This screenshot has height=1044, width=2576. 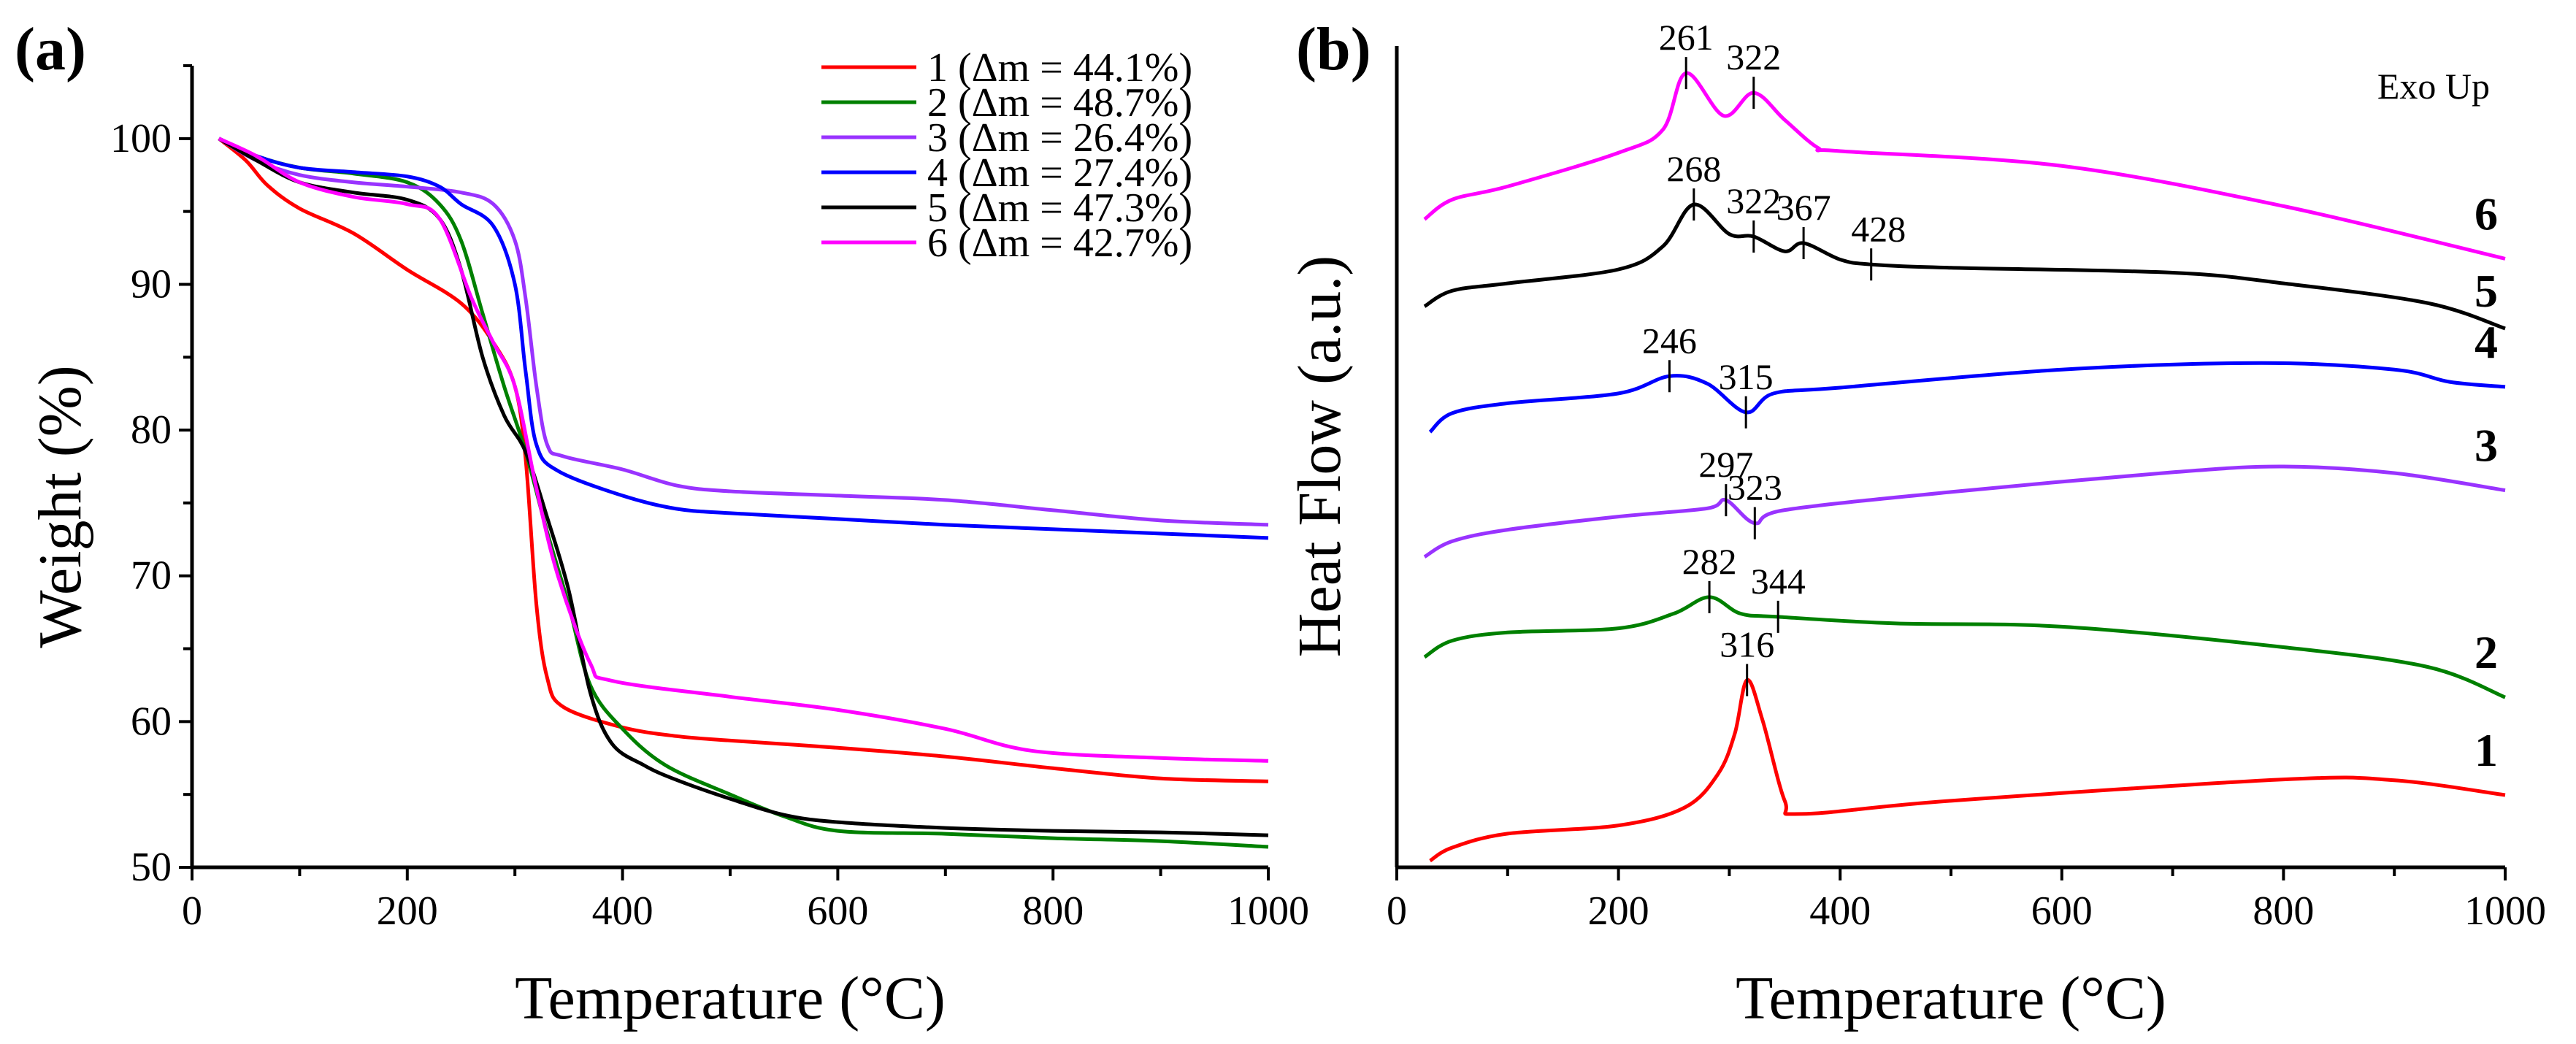 What do you see at coordinates (1967, 397) in the screenshot?
I see `panel-b-series-4-line` at bounding box center [1967, 397].